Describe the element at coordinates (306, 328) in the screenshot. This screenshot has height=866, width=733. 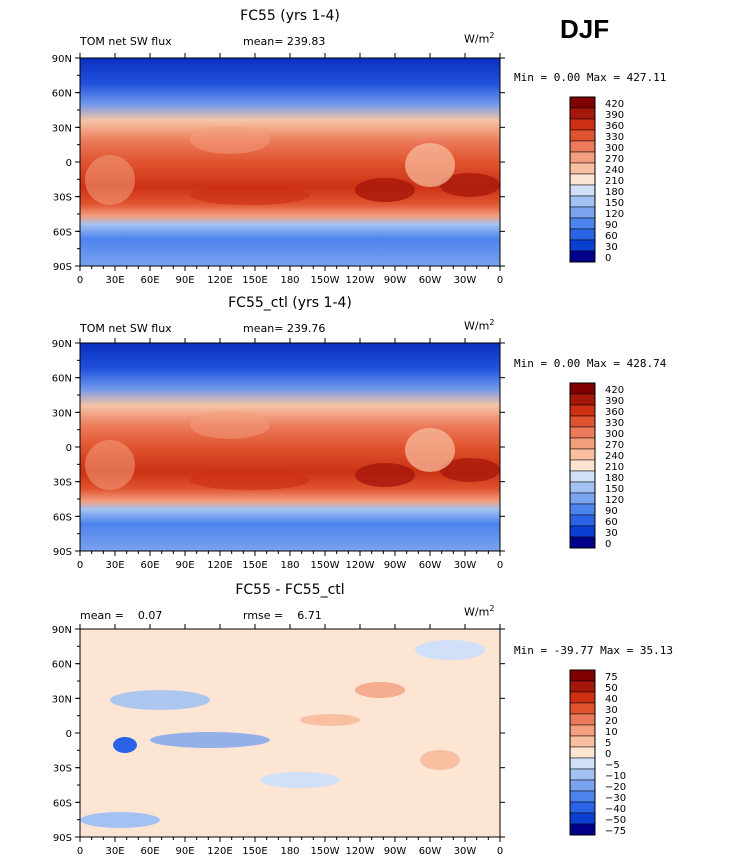
I see `panel-2-mean-value: 239.76` at that location.